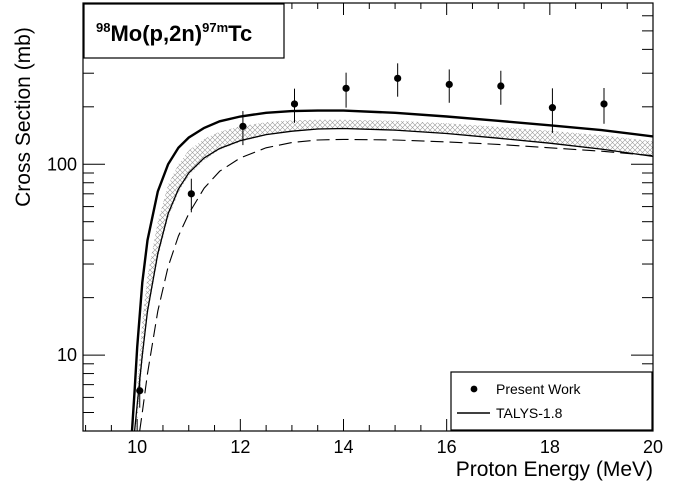  I want to click on legend-box, so click(551, 401).